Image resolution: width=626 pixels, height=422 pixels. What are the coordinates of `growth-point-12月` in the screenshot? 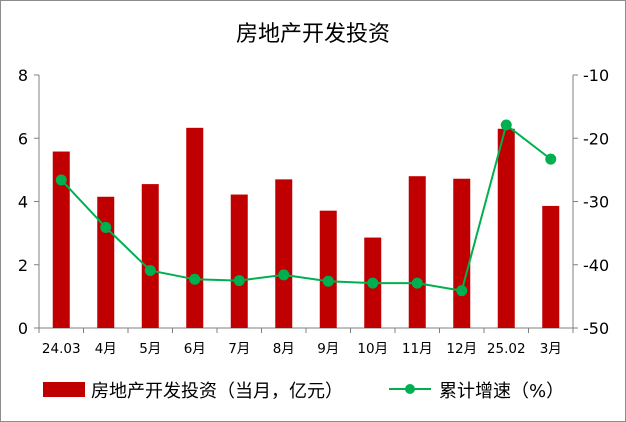 It's located at (462, 291).